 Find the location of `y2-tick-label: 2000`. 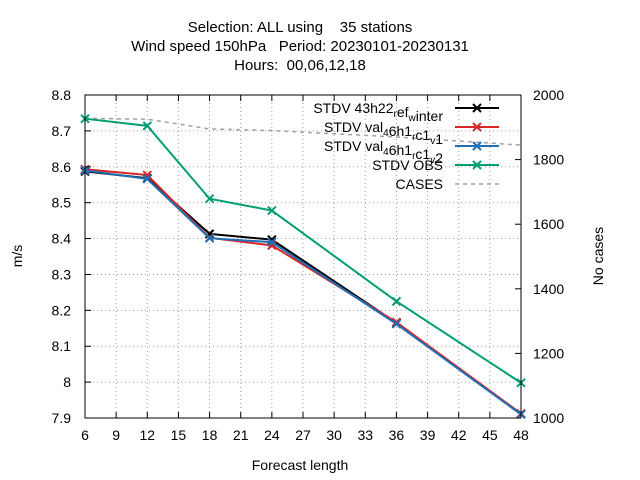

y2-tick-label: 2000 is located at coordinates (548, 95).